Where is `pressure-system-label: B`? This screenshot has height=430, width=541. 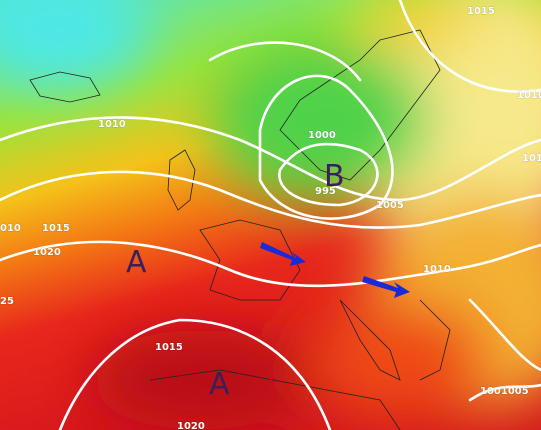
pressure-system-label: B is located at coordinates (334, 176).